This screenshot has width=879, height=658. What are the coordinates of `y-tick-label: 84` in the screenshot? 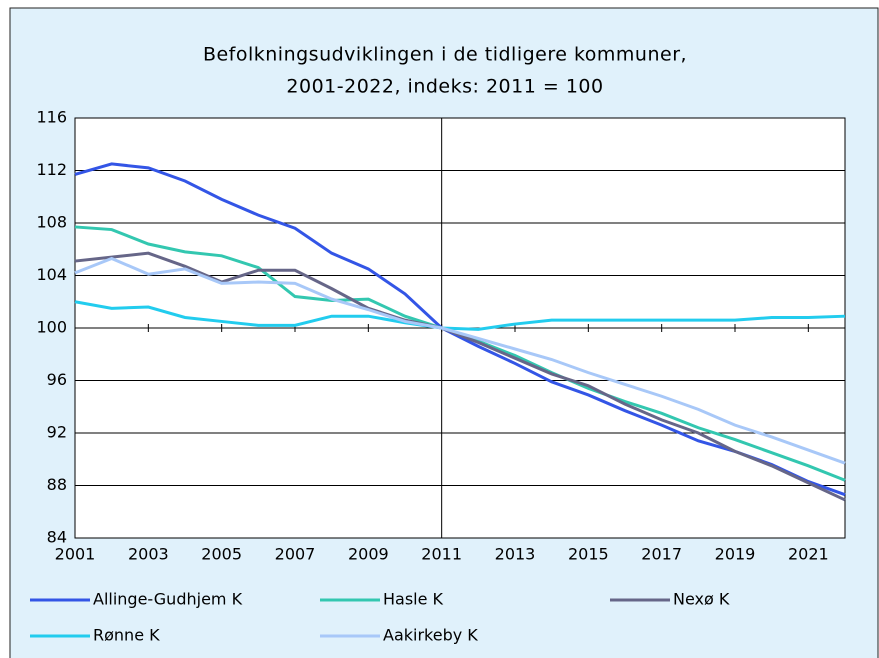 It's located at (57, 537).